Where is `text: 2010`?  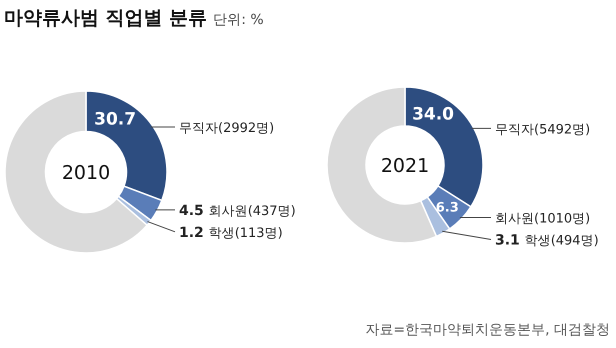
text: 2010 is located at coordinates (86, 173).